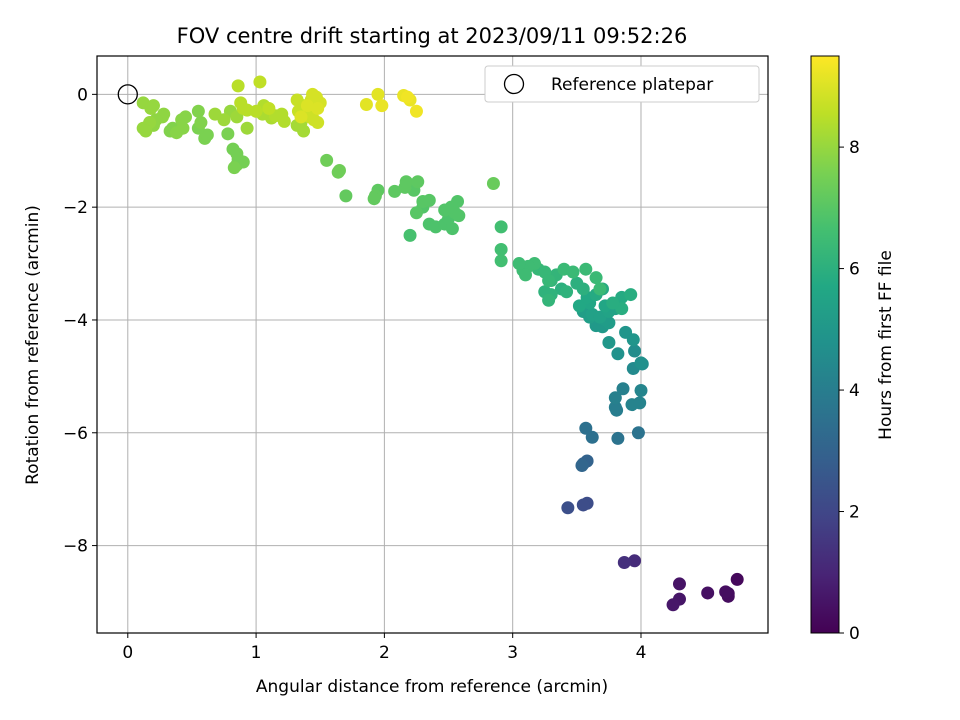 The height and width of the screenshot is (720, 960). Describe the element at coordinates (632, 85) in the screenshot. I see `legend-entry: Reference platepar` at that location.